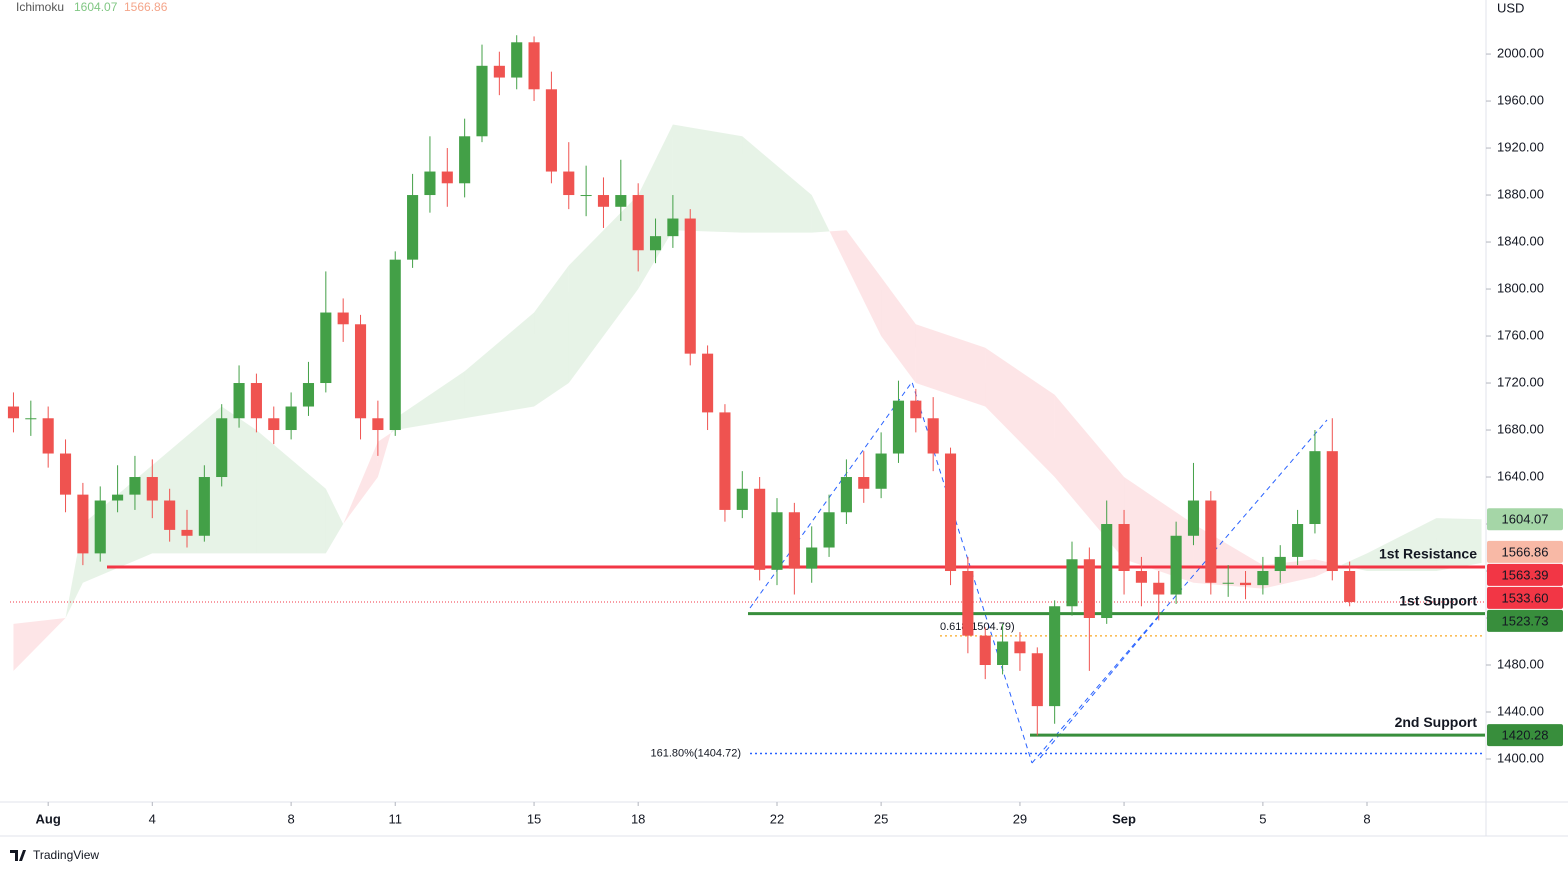 The width and height of the screenshot is (1568, 873). I want to click on x-tick-label: 29, so click(1020, 818).